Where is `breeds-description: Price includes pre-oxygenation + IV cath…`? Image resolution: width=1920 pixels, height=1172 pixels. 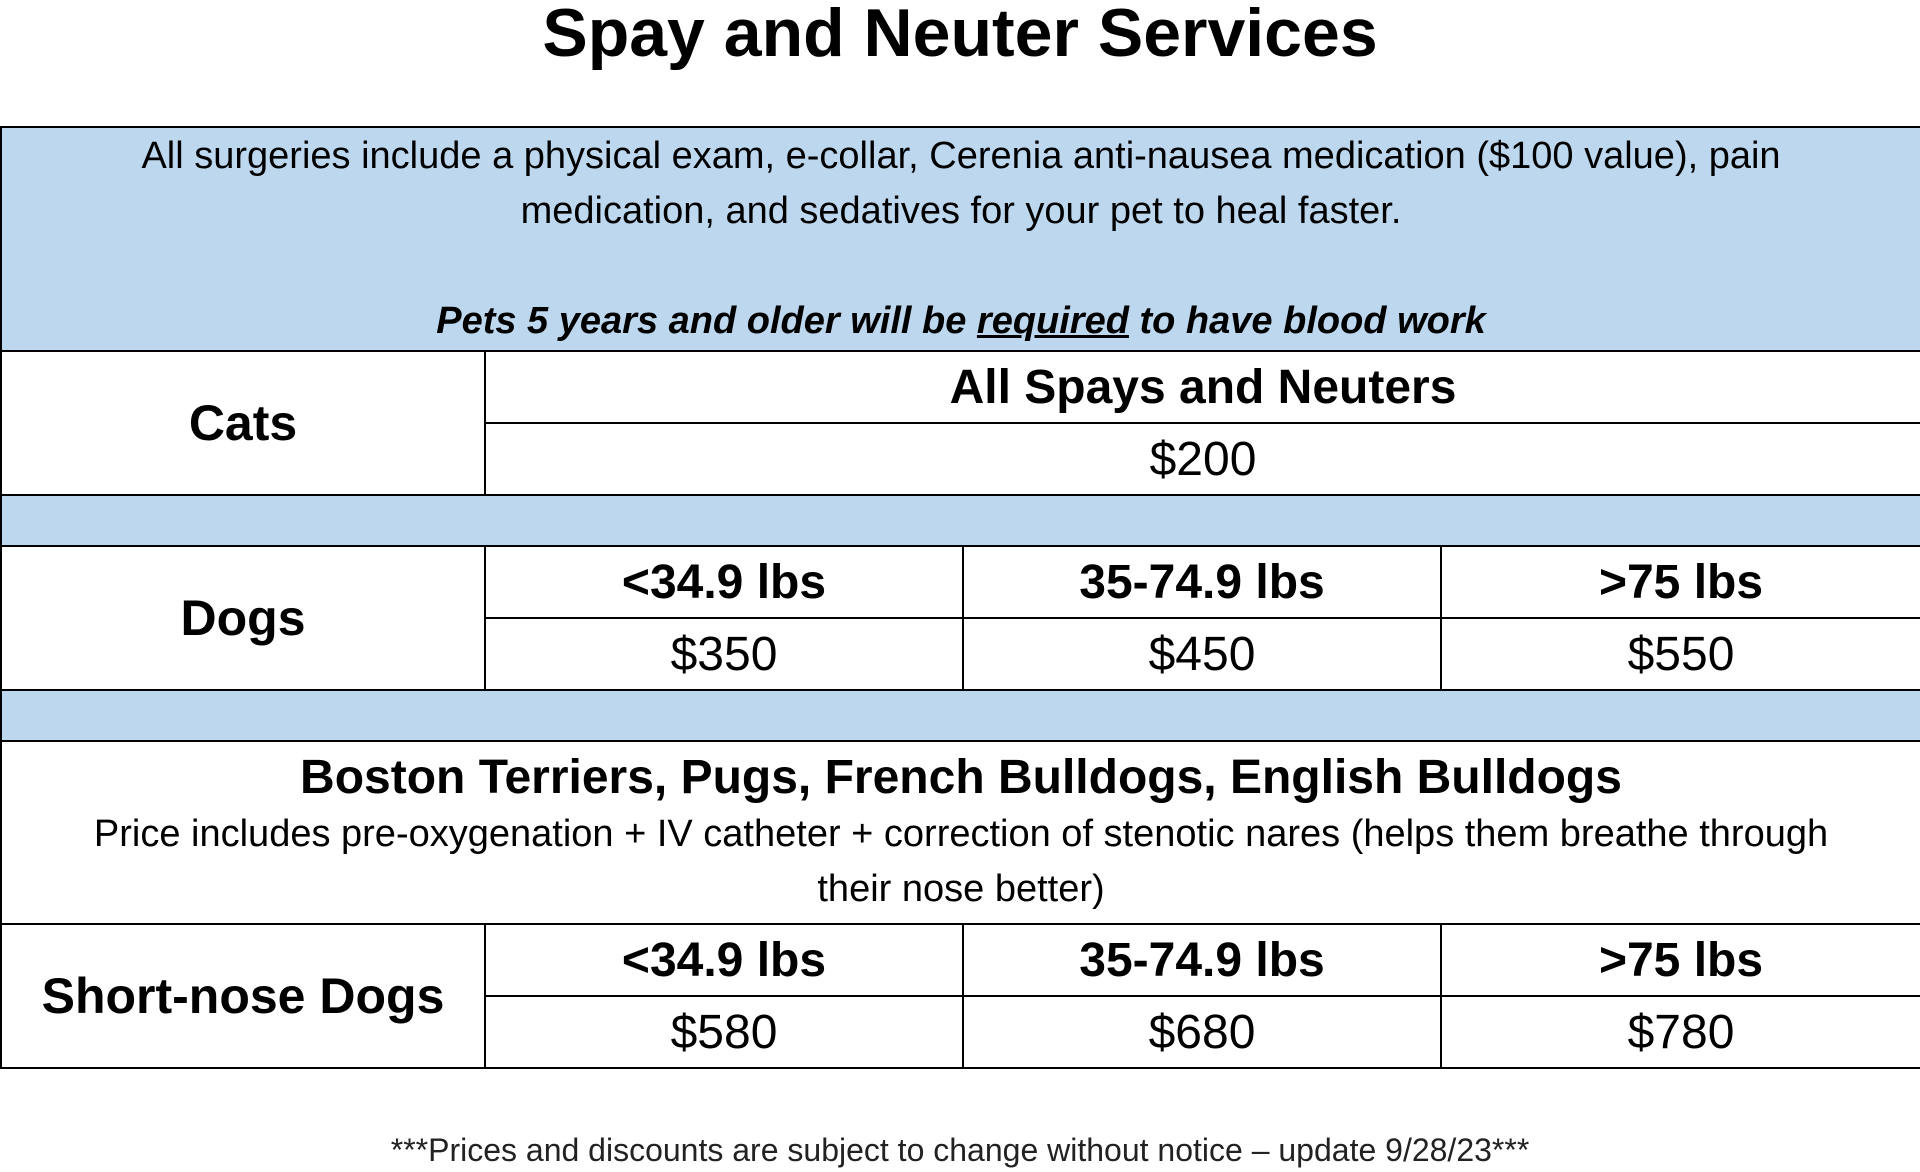 breeds-description: Price includes pre-oxygenation + IV cath… is located at coordinates (961, 861).